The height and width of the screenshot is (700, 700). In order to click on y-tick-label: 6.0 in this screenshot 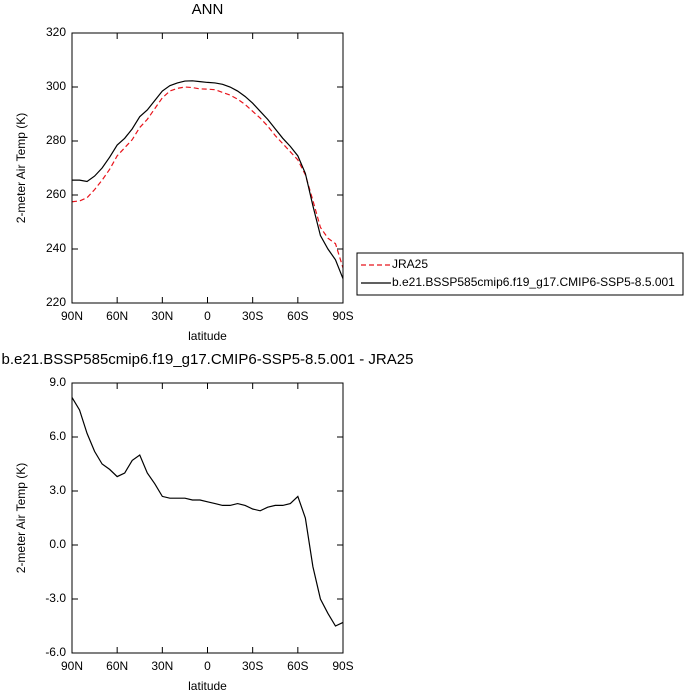, I will do `click(57, 436)`.